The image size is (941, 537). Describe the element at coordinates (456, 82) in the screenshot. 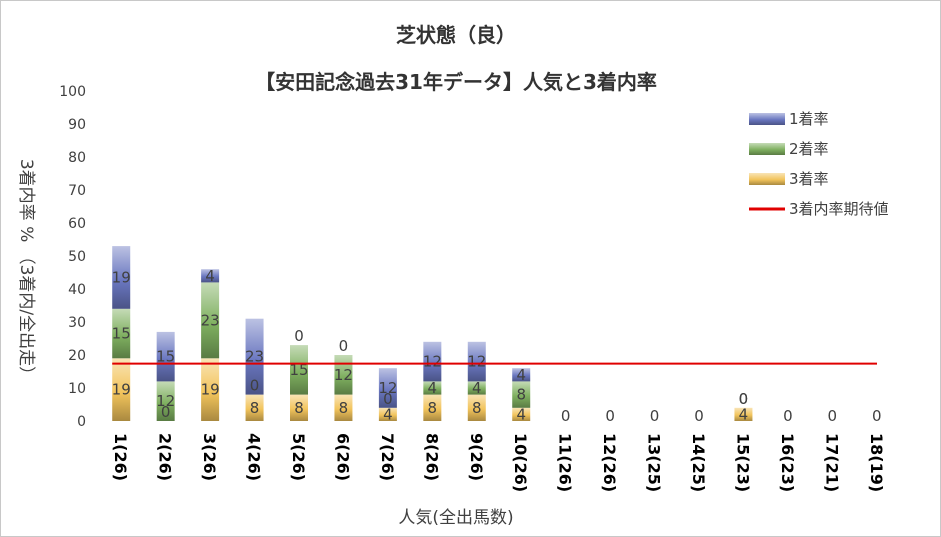

I see `chart-subtitle: 【安田記念過去31年データ】人気と3着内率` at that location.